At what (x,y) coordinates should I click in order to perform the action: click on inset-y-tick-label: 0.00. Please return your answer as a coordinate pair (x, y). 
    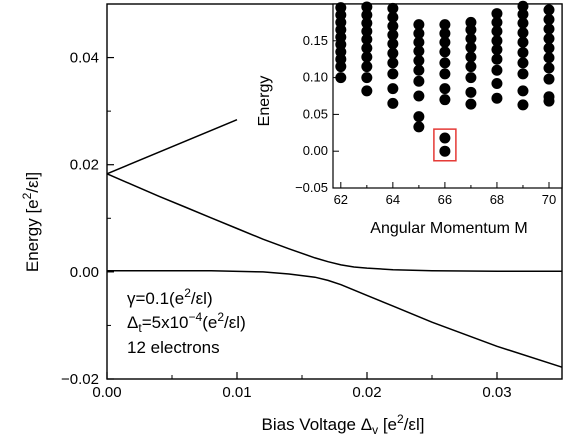
    Looking at the image, I should click on (315, 150).